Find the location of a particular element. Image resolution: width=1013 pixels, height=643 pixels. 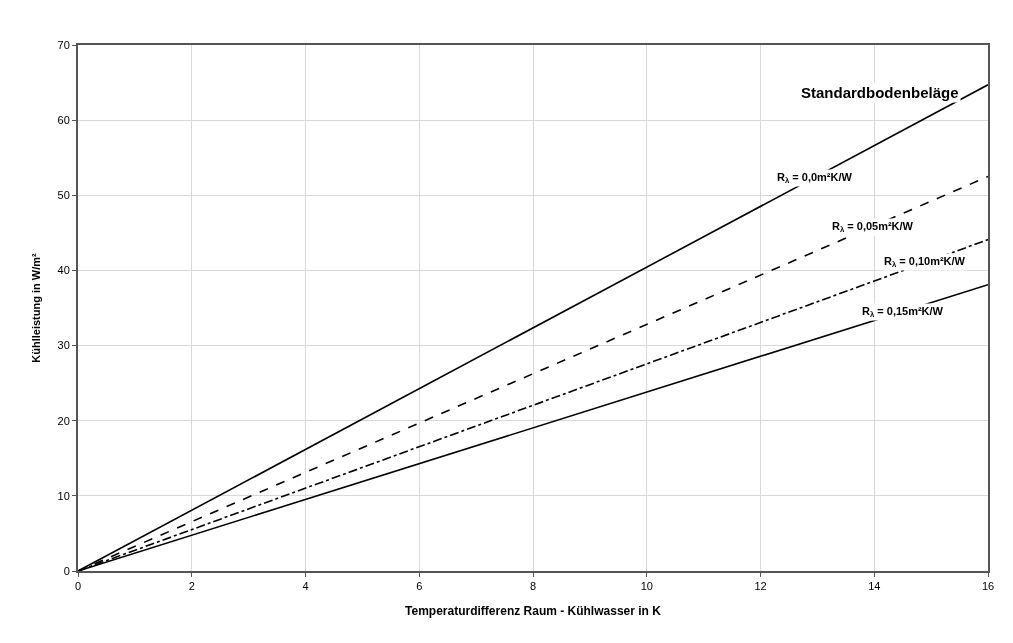

x-tick-label: 2 is located at coordinates (191, 586).